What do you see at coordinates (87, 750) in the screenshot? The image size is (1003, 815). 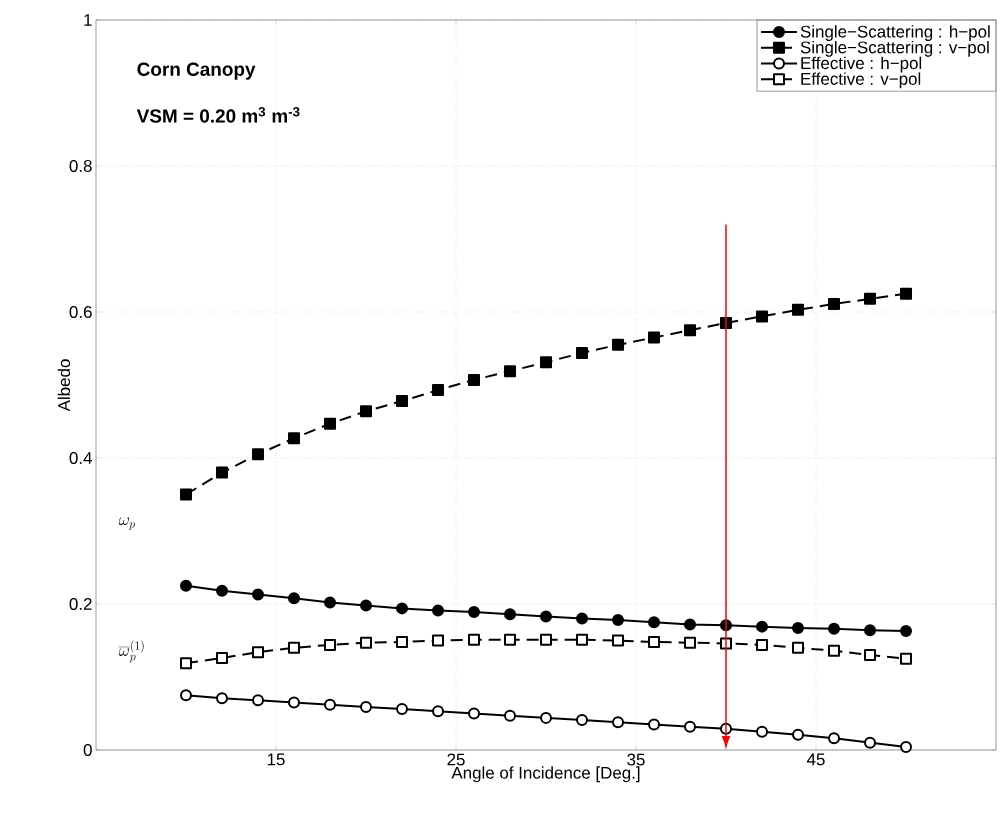 I see `y-tick-label: 0` at bounding box center [87, 750].